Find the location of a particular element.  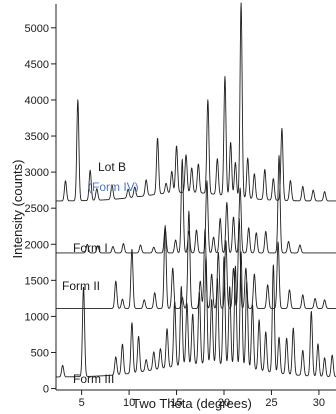

label-form-i: Form I is located at coordinates (90, 248).